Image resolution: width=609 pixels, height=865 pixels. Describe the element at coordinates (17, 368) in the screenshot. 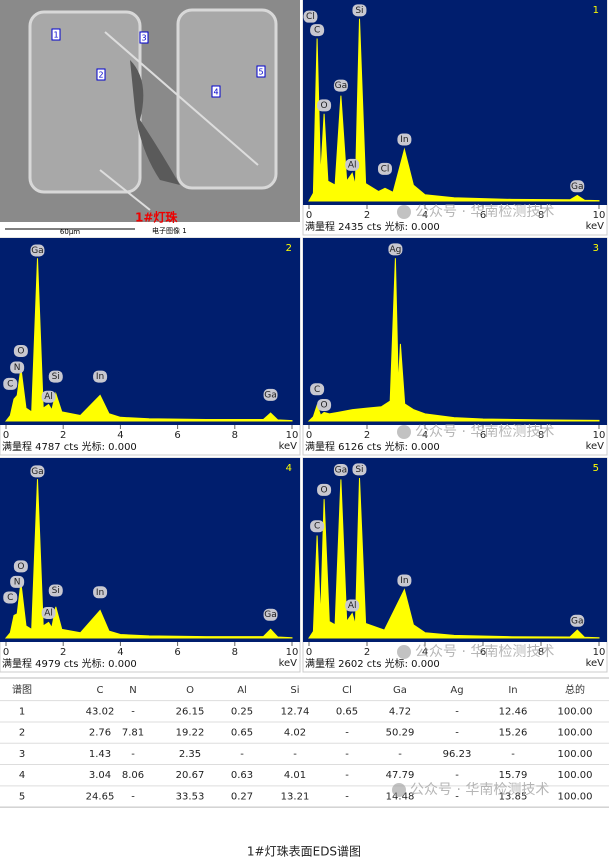

I see `peak-label: N` at that location.